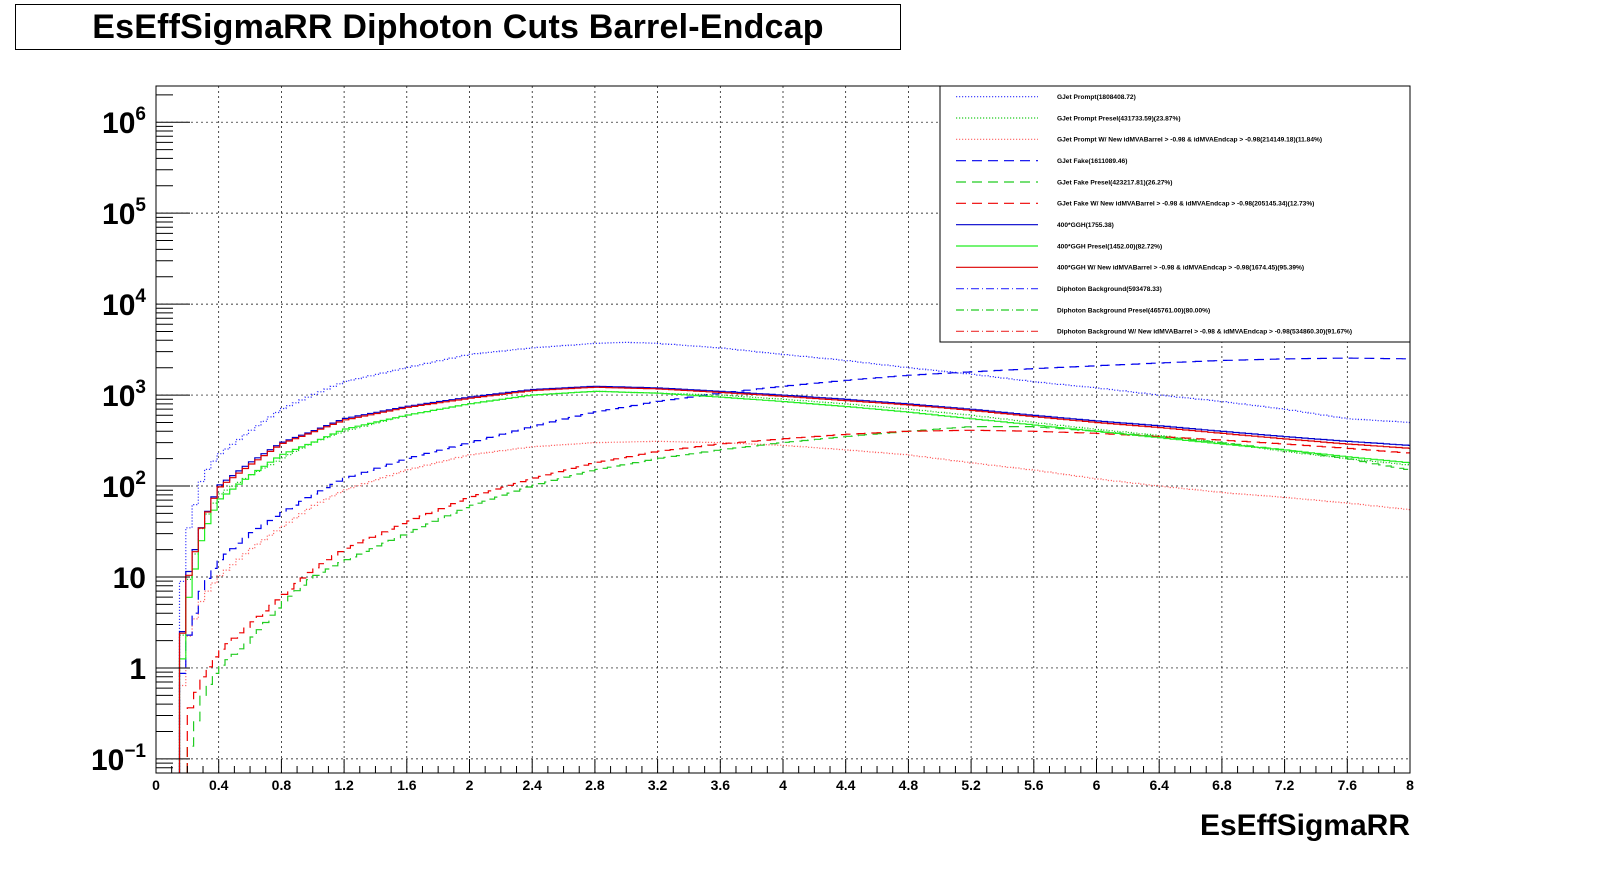 This screenshot has width=1598, height=874. What do you see at coordinates (124, 395) in the screenshot?
I see `y-tick-label: 10³` at bounding box center [124, 395].